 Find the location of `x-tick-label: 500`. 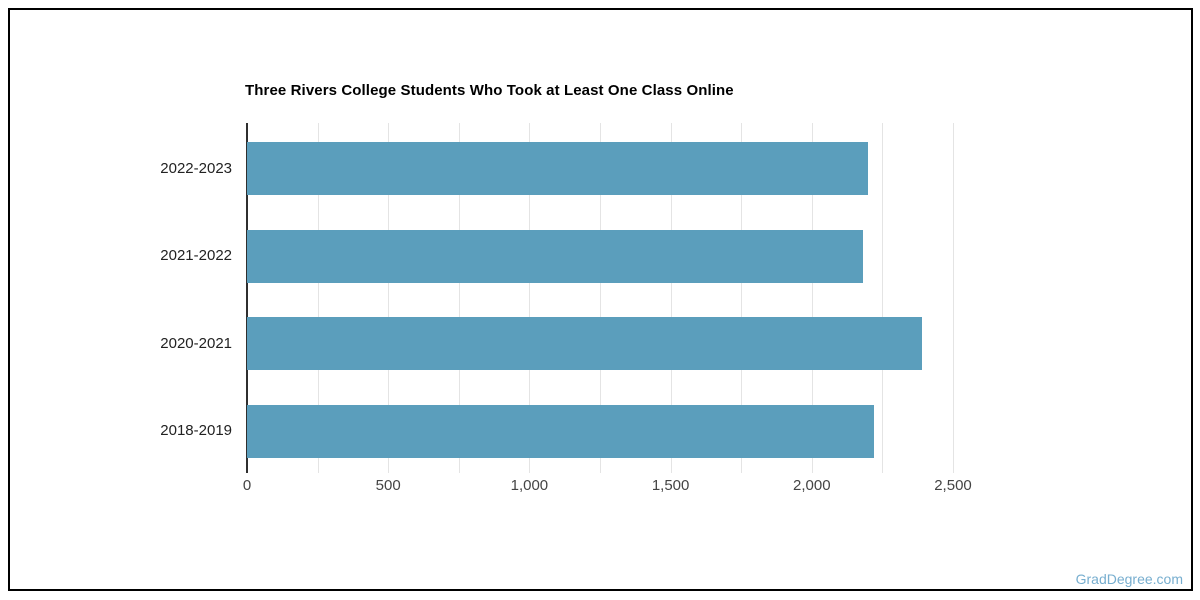

x-tick-label: 500 is located at coordinates (388, 485).